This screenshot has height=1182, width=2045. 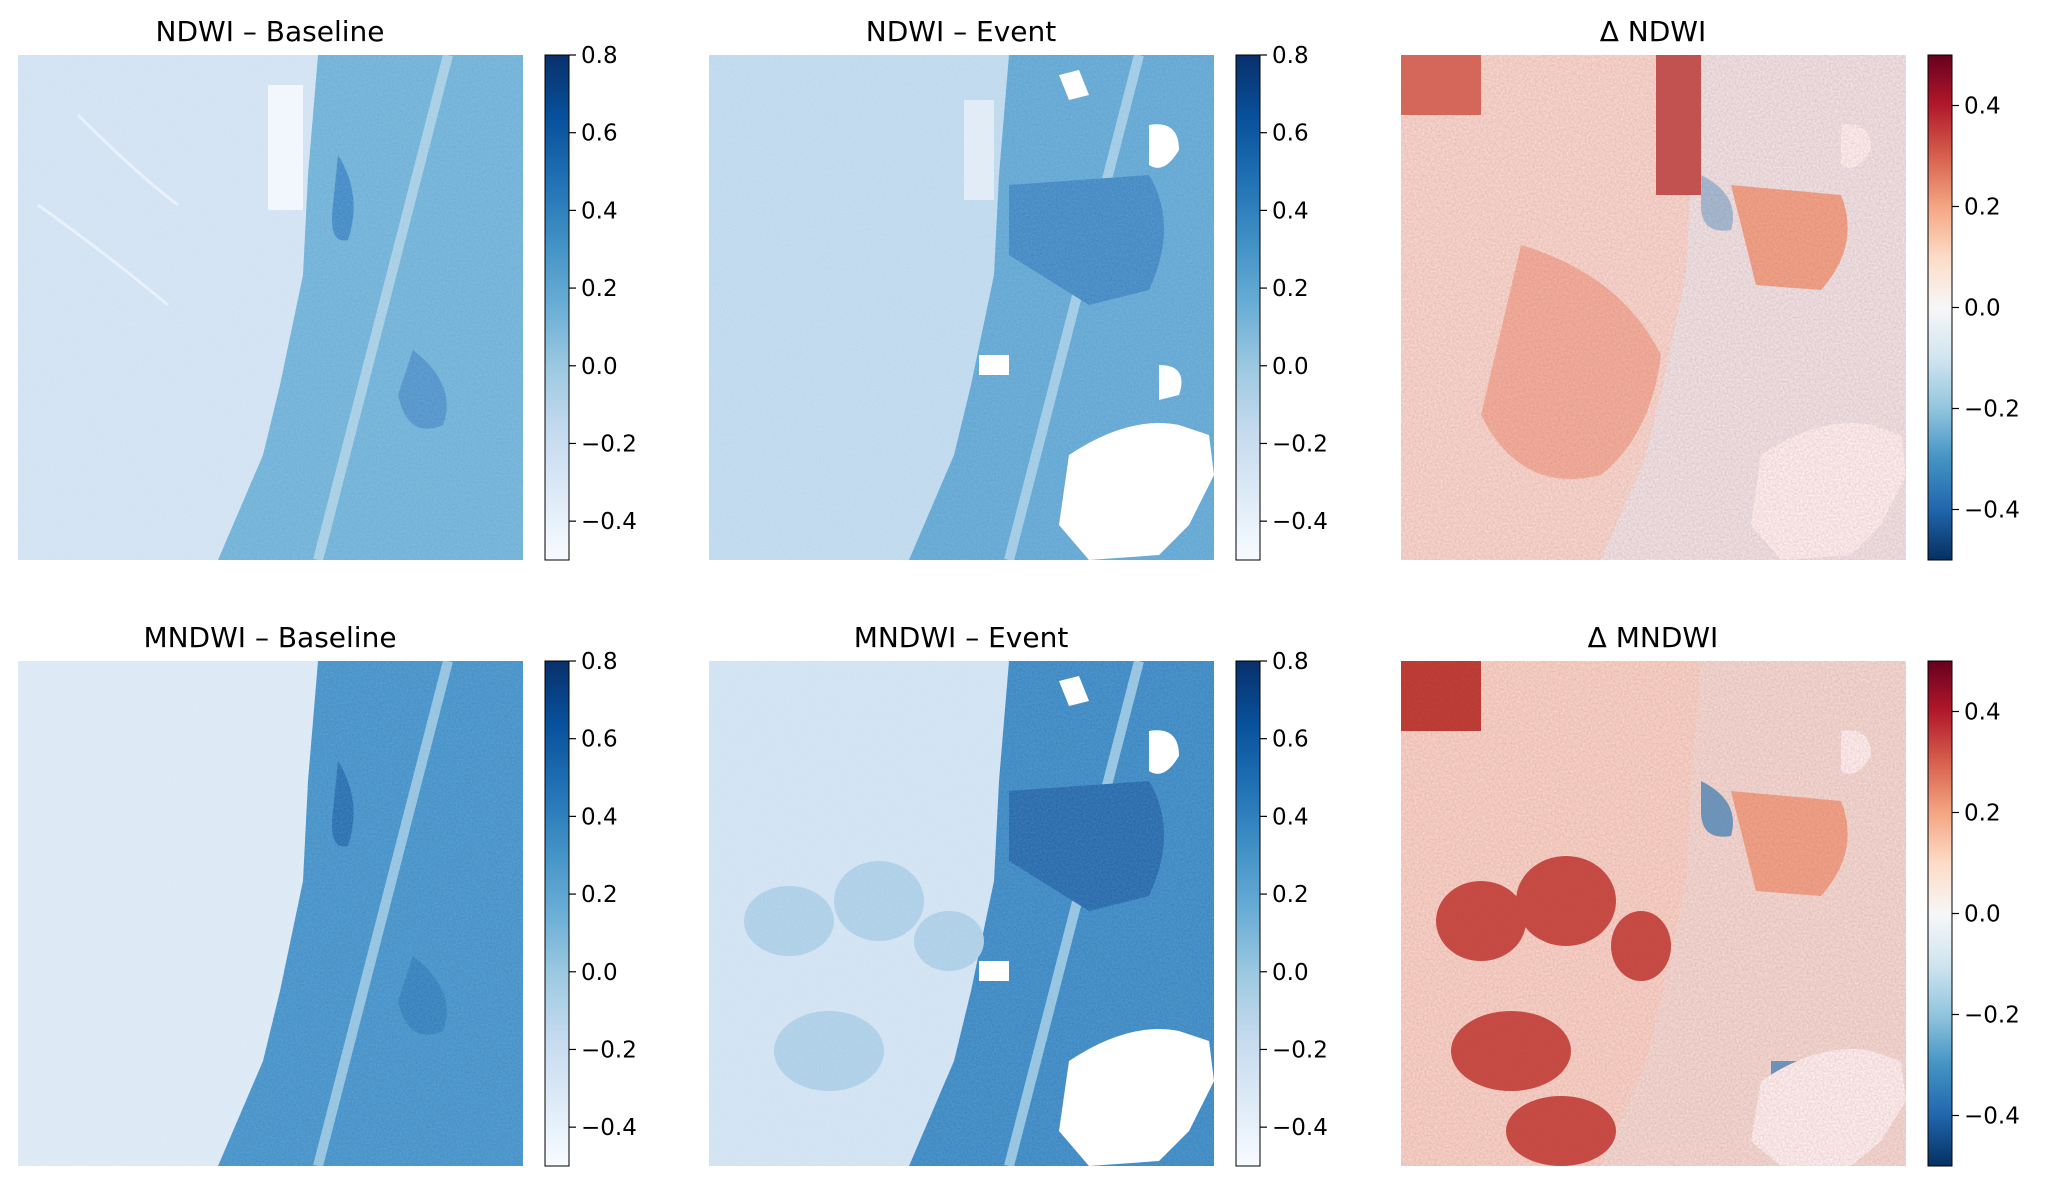 I want to click on panel-delta-mndwi: Δ MNDWI, so click(x=1710, y=894).